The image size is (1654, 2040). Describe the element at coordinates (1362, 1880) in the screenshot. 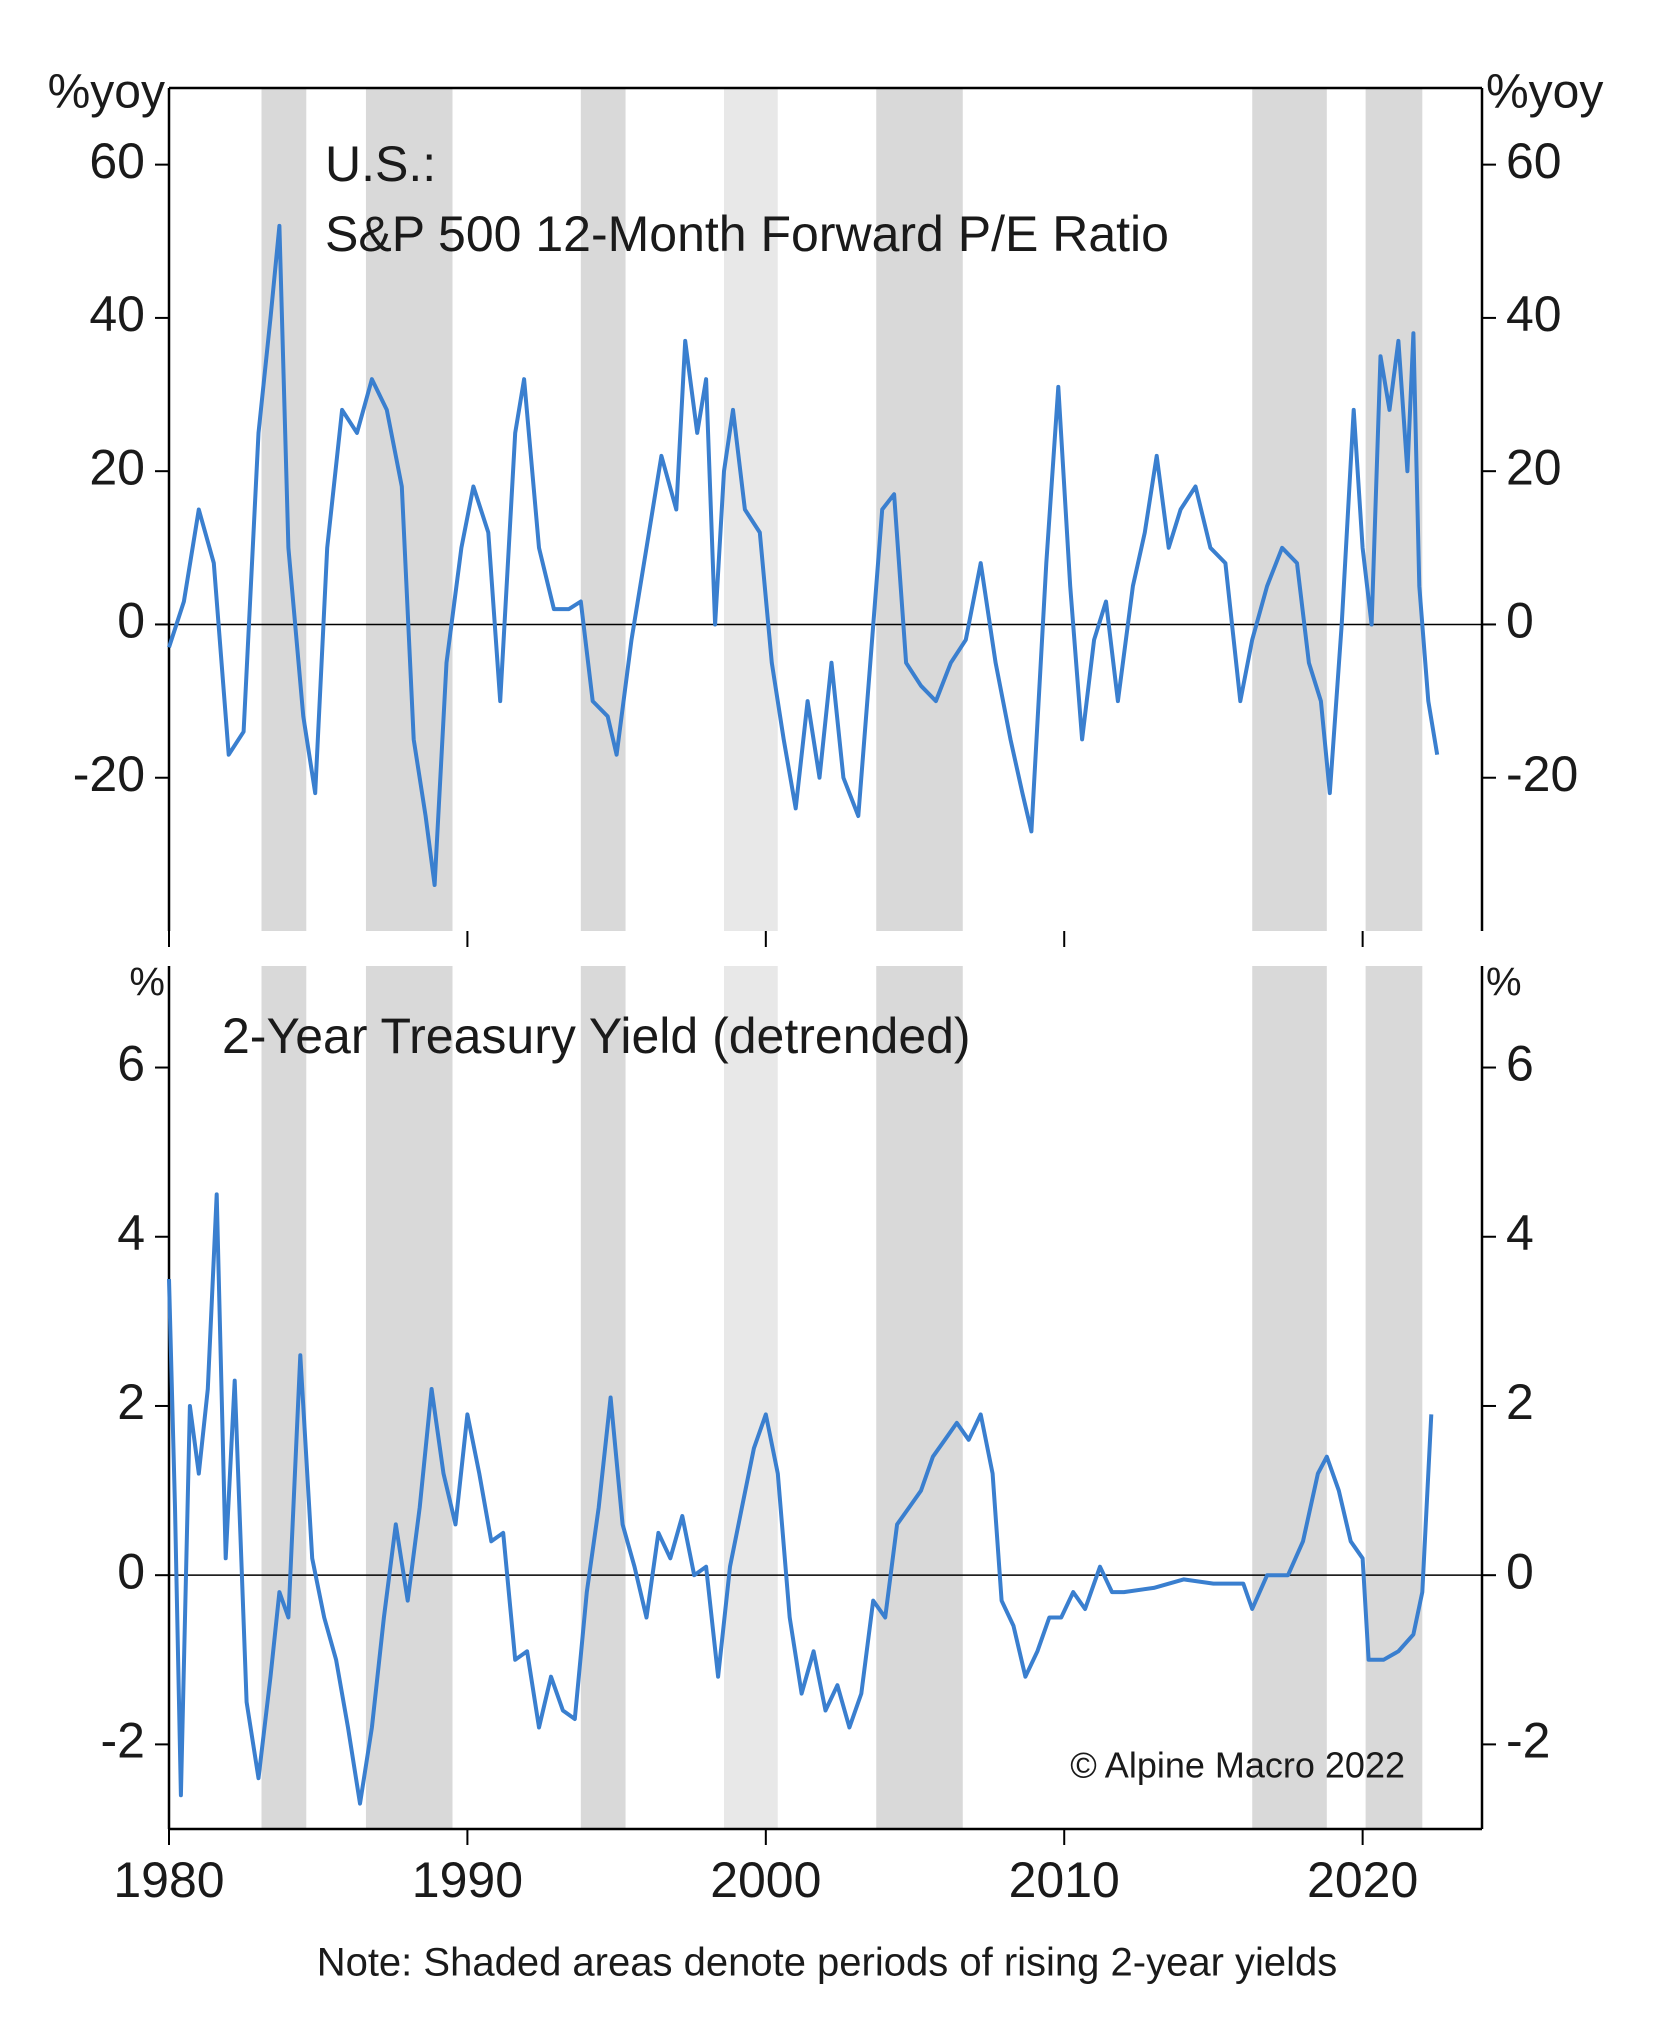

I see `x-tick-label: 2020` at that location.